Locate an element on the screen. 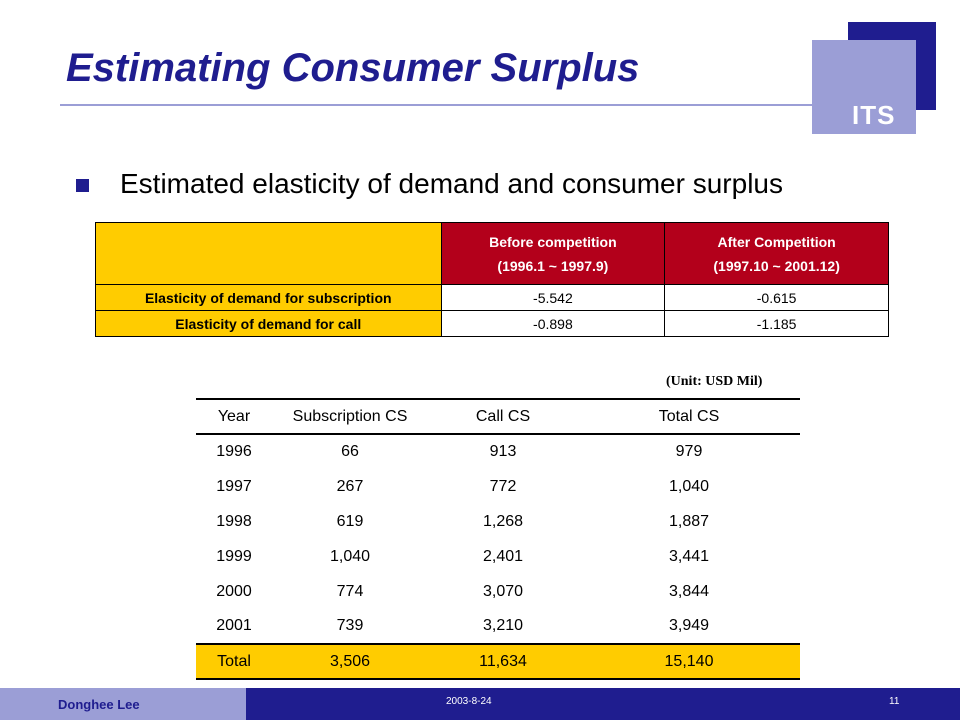 The width and height of the screenshot is (960, 720). value-after: -0.615 is located at coordinates (776, 297).